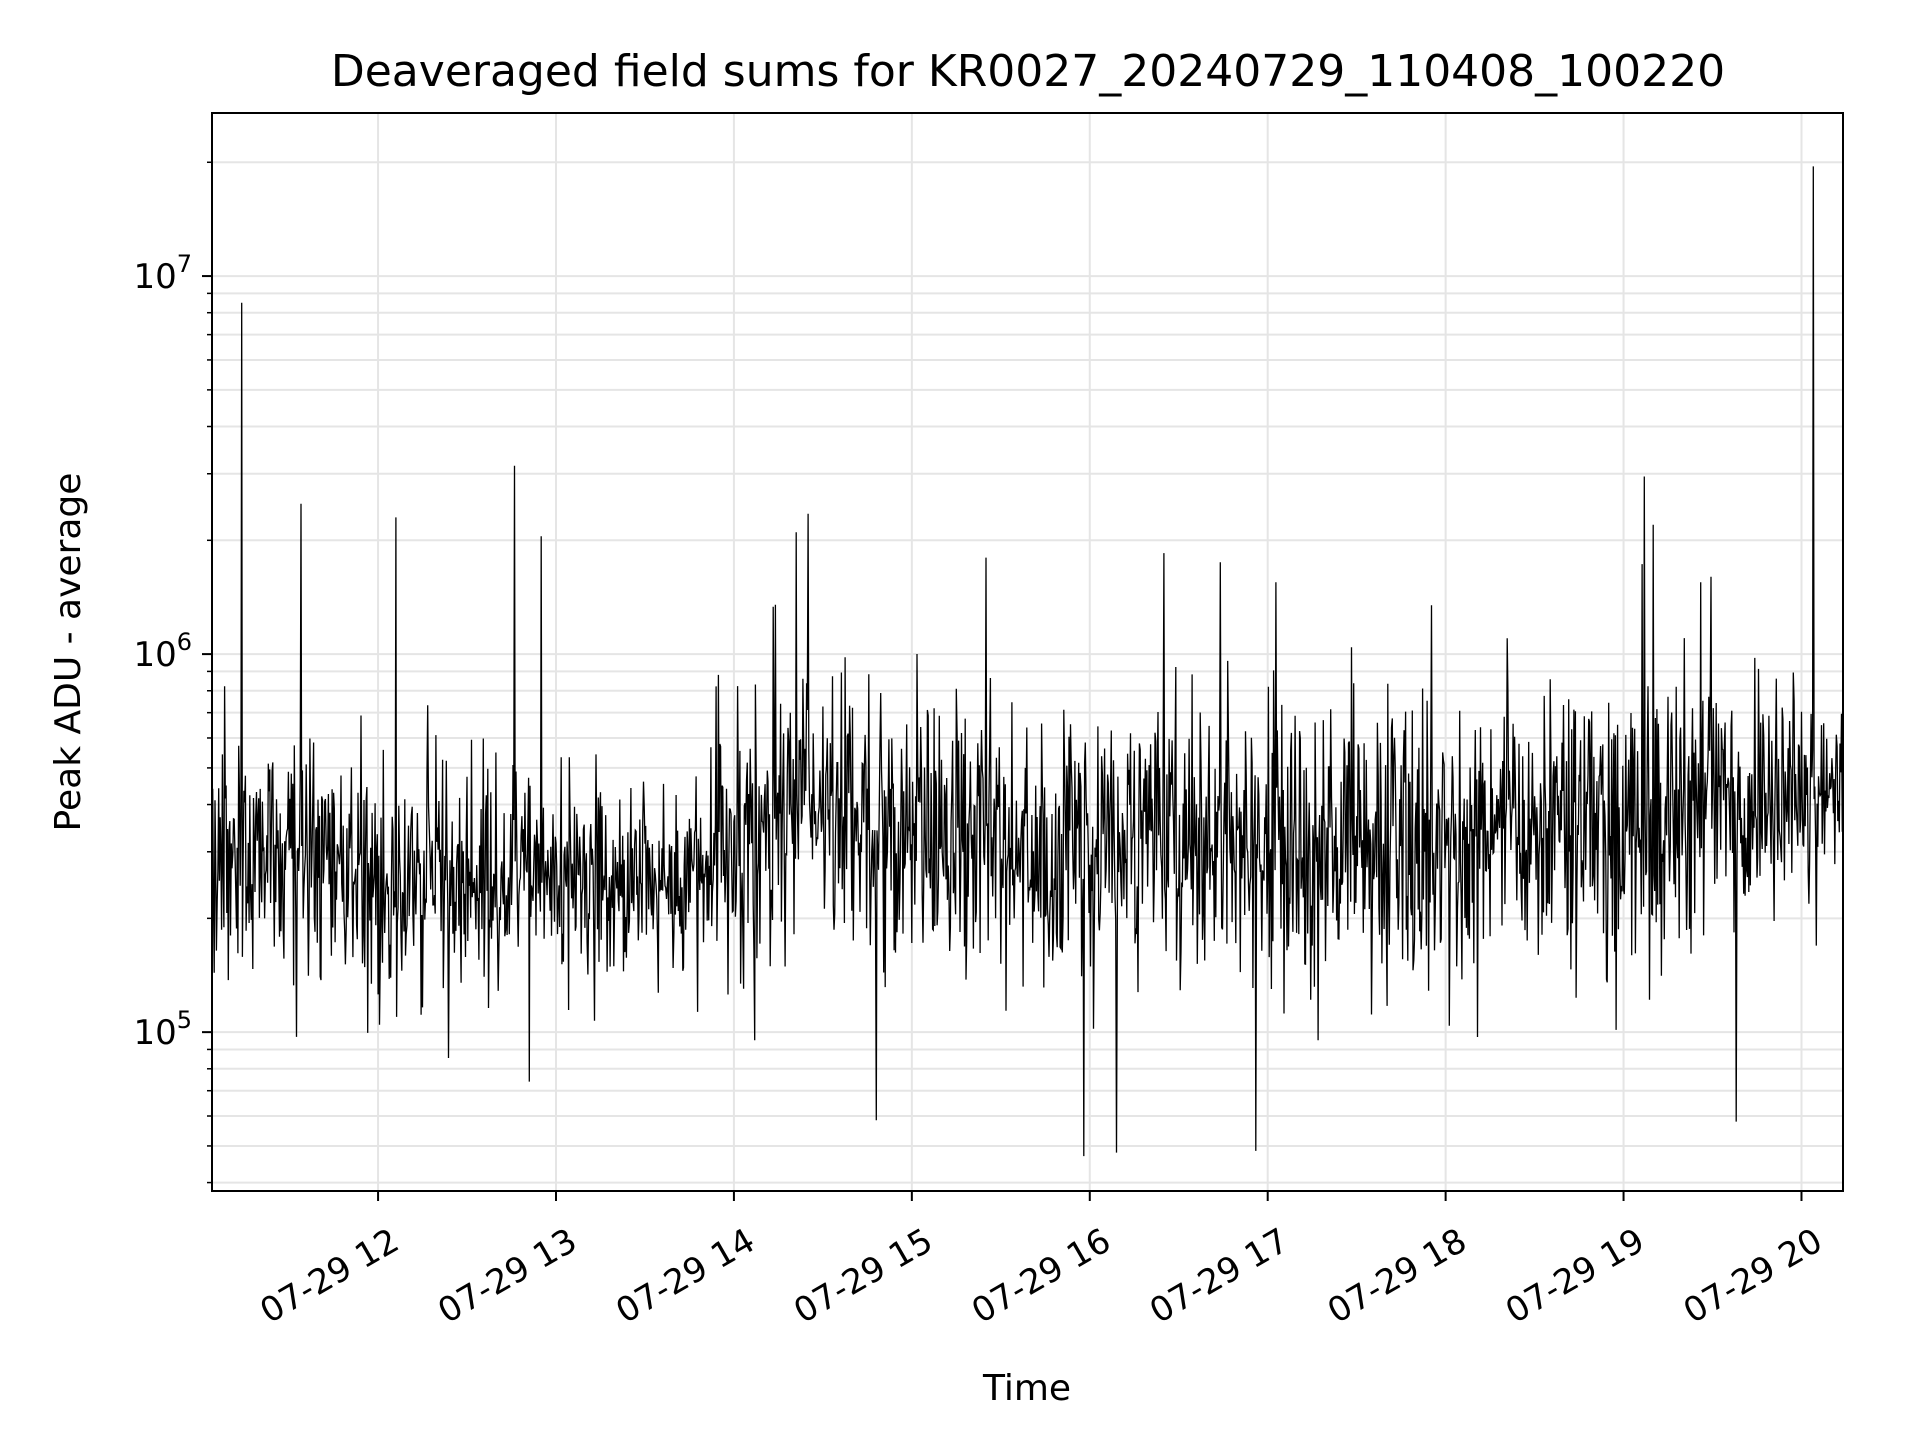 This screenshot has height=1440, width=1920. I want to click on y-tick-label: 10⁶, so click(162, 651).